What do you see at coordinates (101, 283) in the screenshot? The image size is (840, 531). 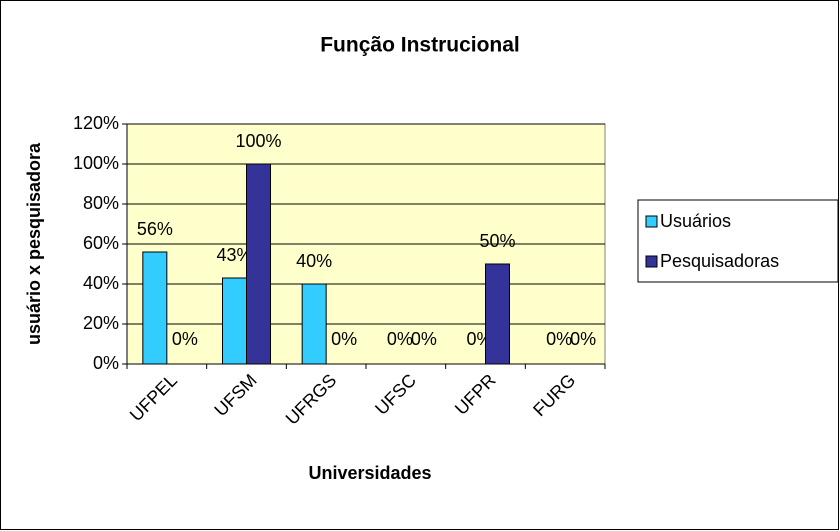 I see `y-tick-label: 40%` at bounding box center [101, 283].